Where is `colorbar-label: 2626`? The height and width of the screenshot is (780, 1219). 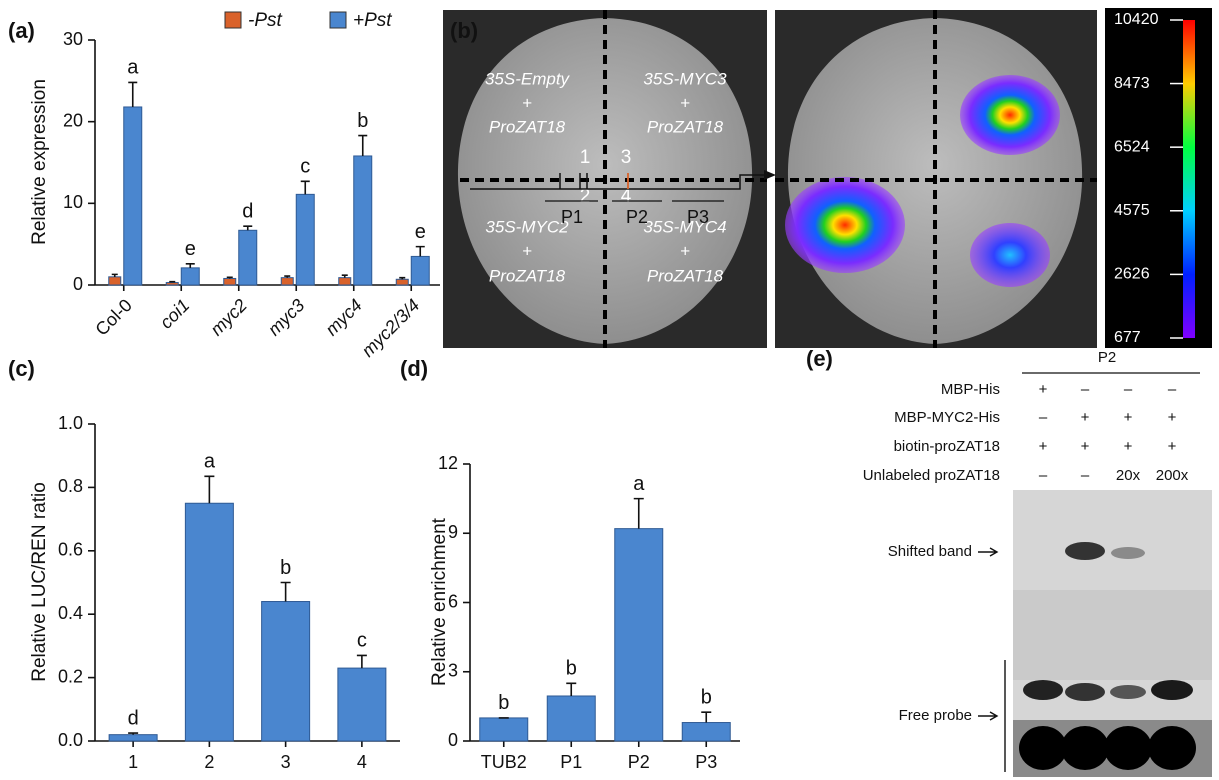 colorbar-label: 2626 is located at coordinates (1132, 274).